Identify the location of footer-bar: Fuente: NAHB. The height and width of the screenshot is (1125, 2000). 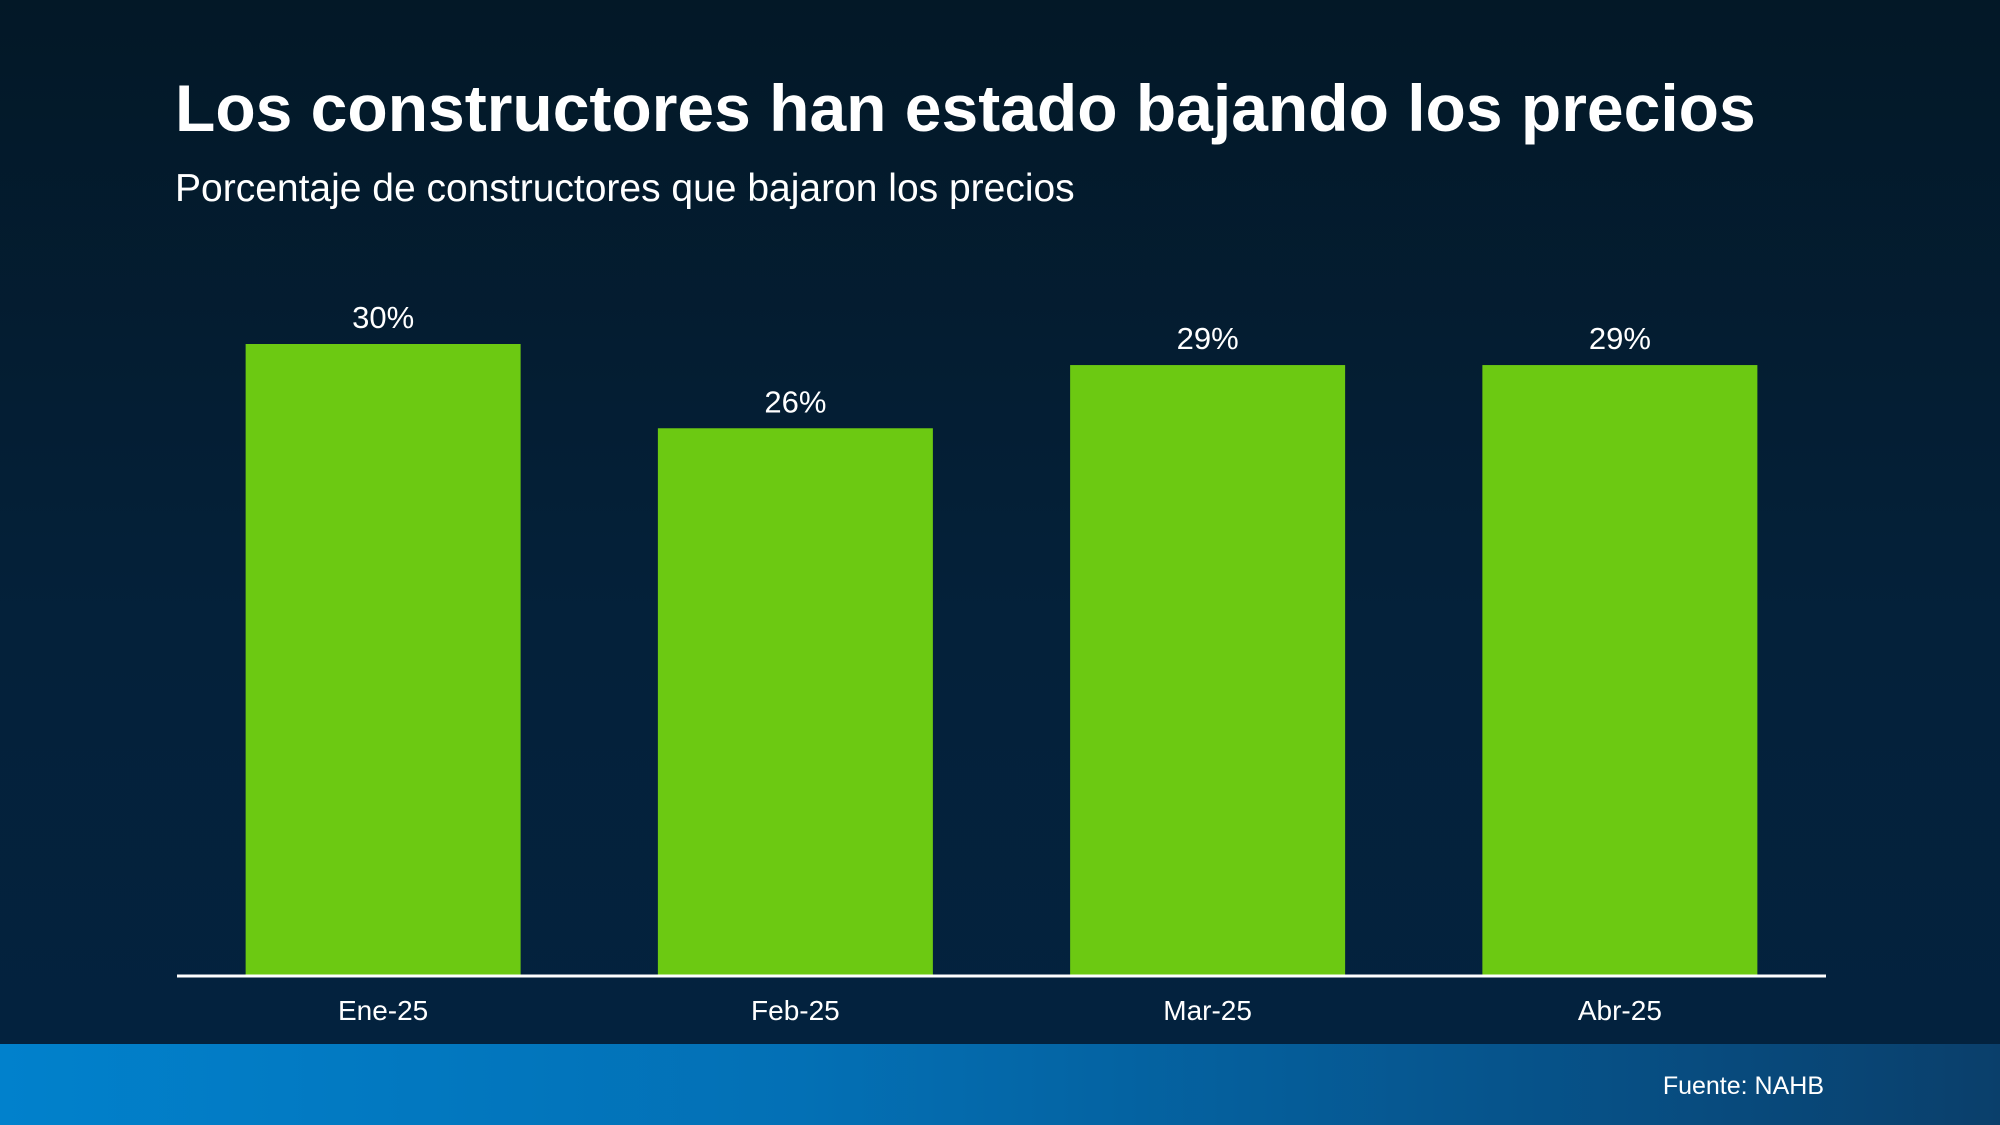
(1000, 1084).